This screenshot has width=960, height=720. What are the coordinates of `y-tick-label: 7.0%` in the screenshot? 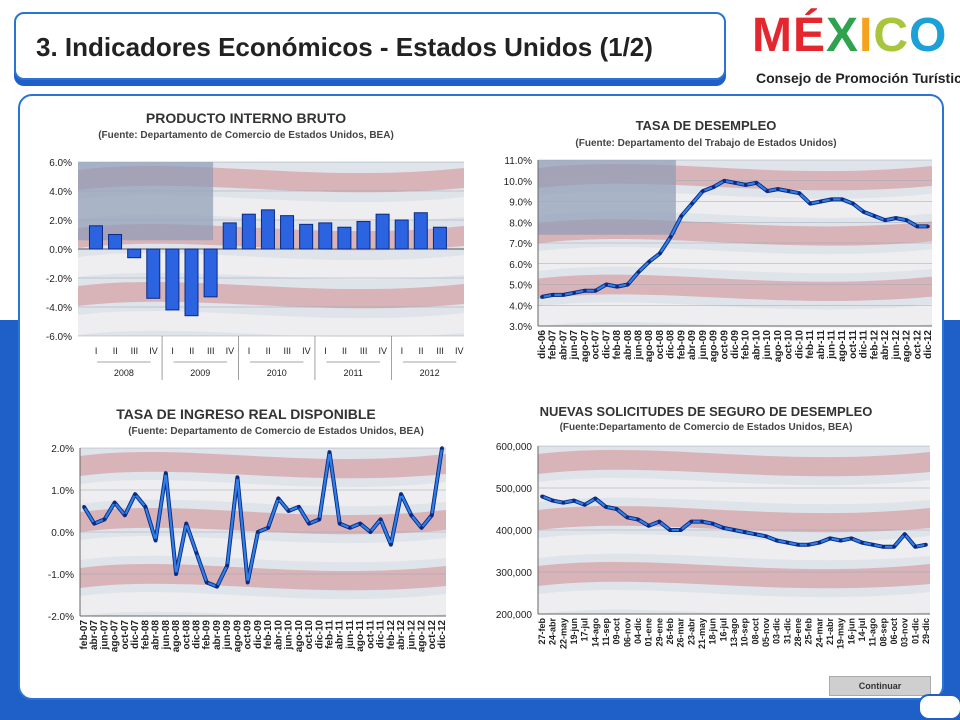 It's located at (520, 244).